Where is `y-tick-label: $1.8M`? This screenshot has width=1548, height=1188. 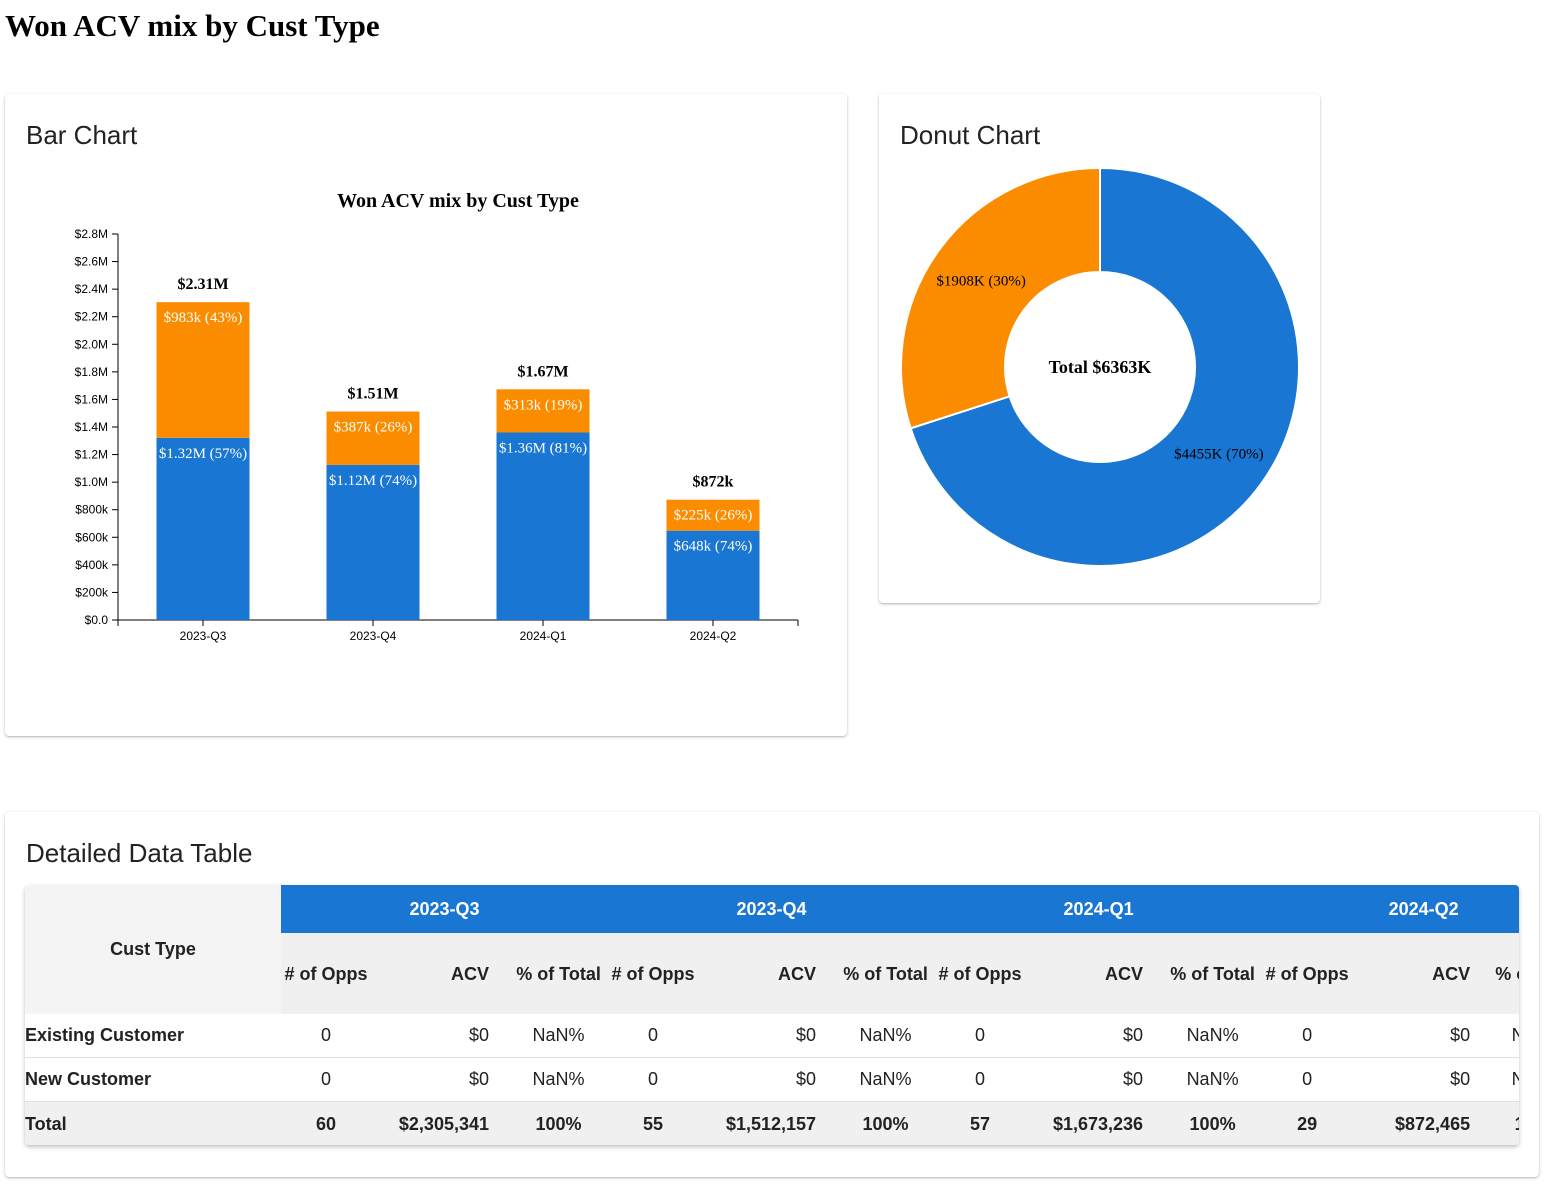 y-tick-label: $1.8M is located at coordinates (91, 372).